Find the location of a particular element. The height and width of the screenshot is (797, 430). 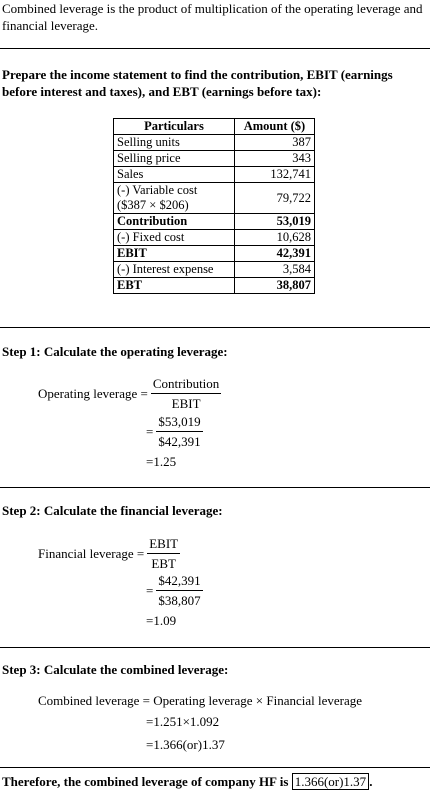

table-row: EBIT 42,391 is located at coordinates (214, 253).